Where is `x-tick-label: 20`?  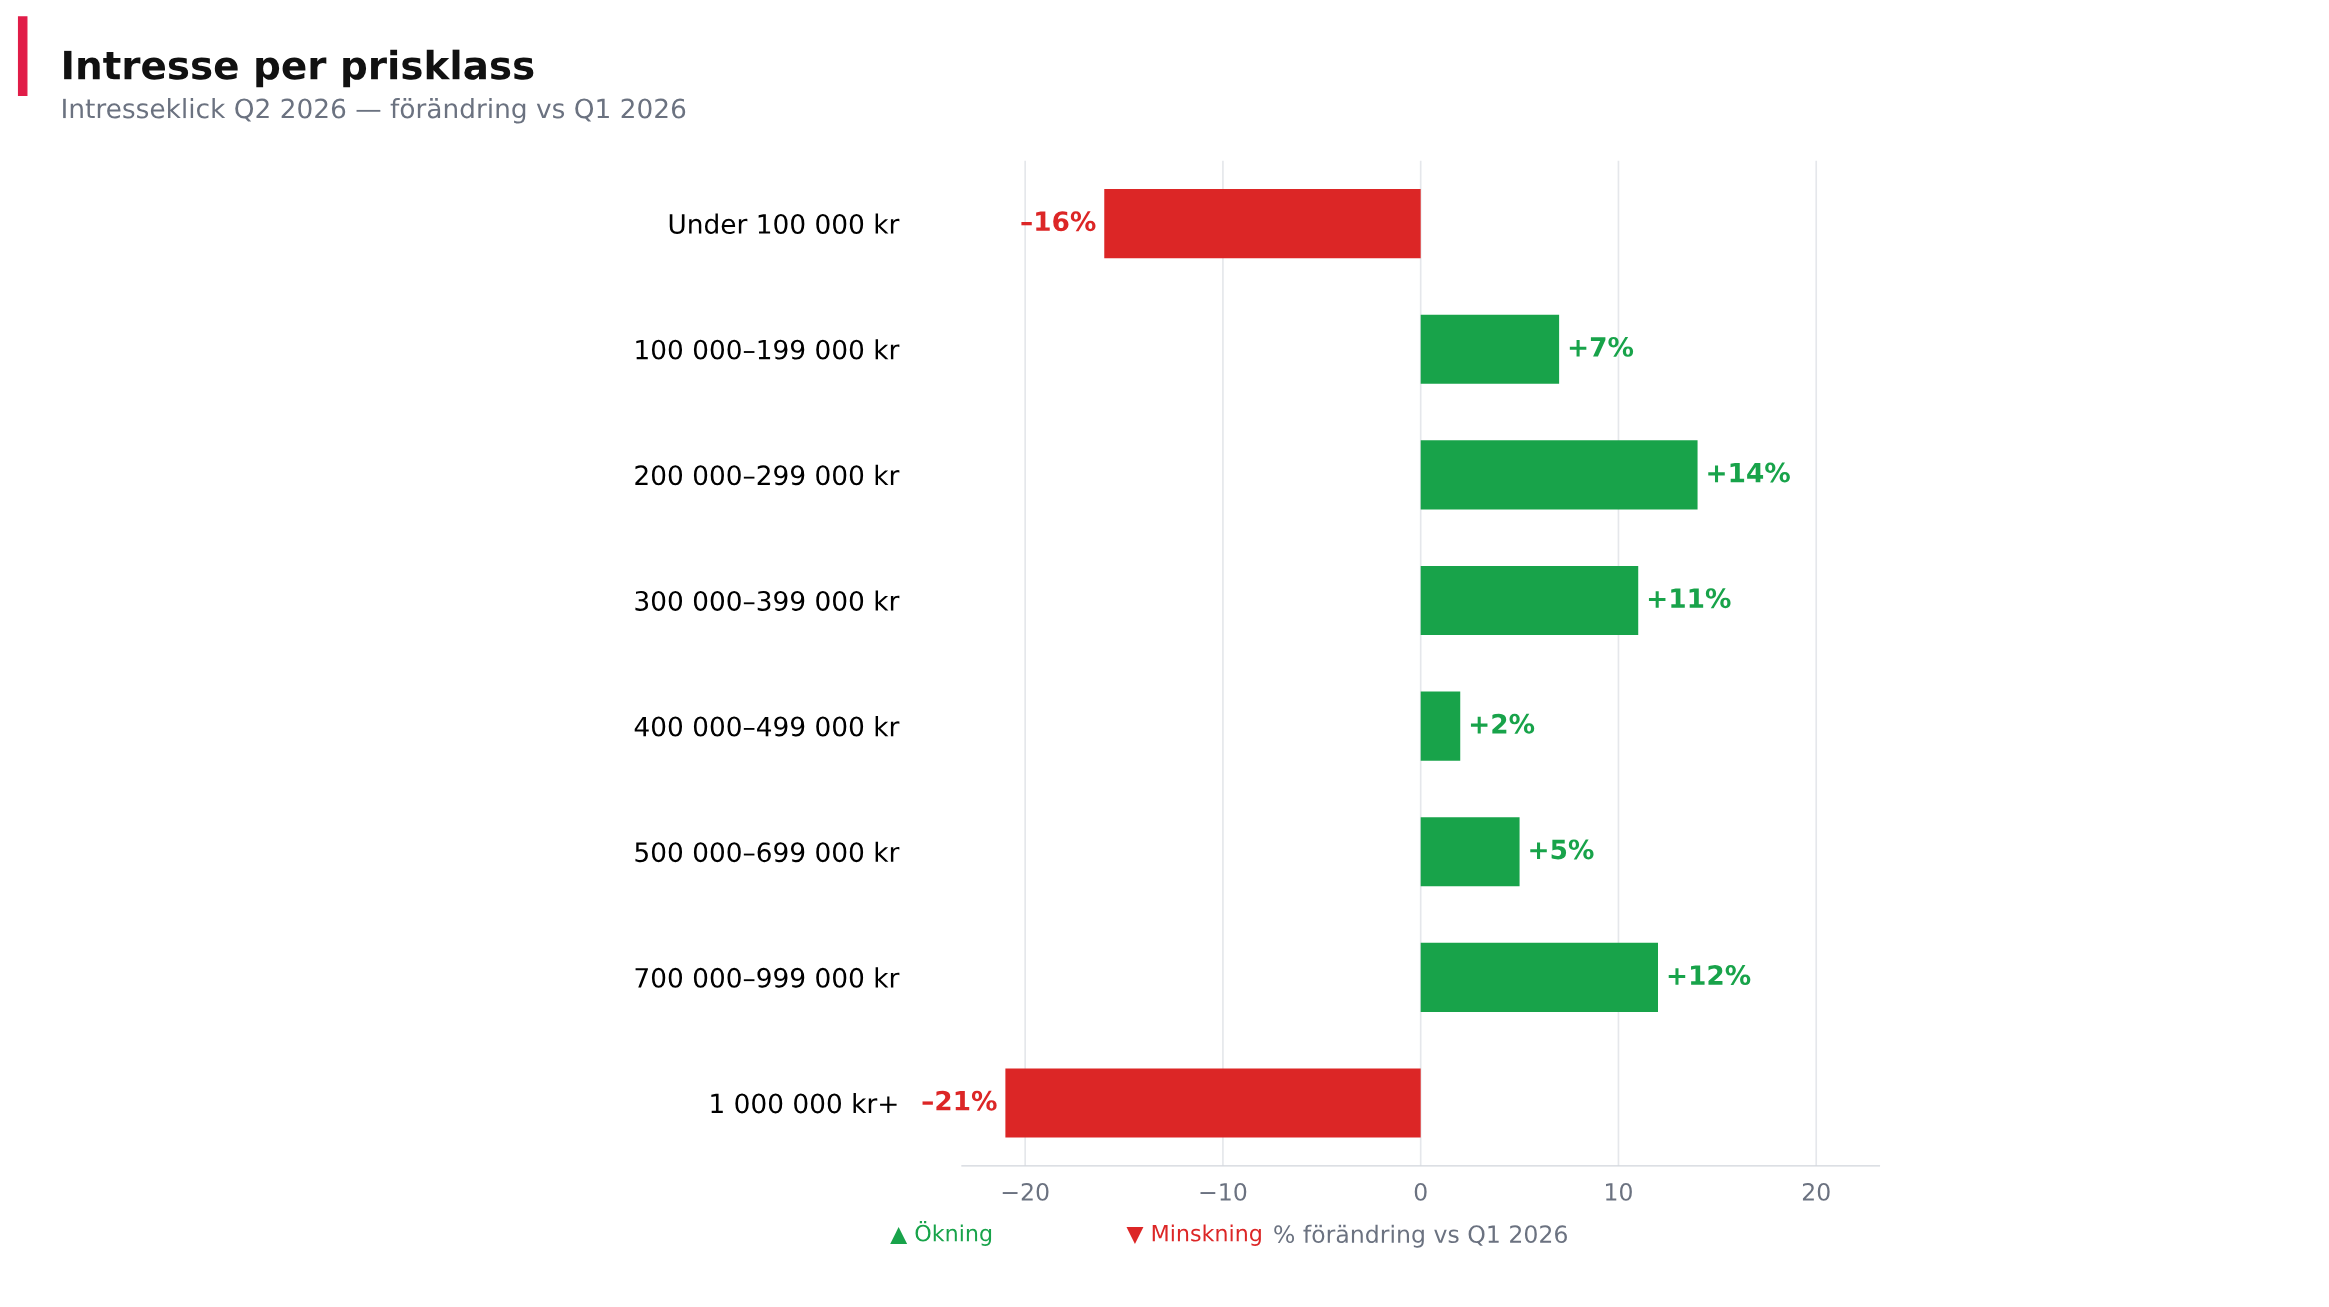 x-tick-label: 20 is located at coordinates (1816, 1191).